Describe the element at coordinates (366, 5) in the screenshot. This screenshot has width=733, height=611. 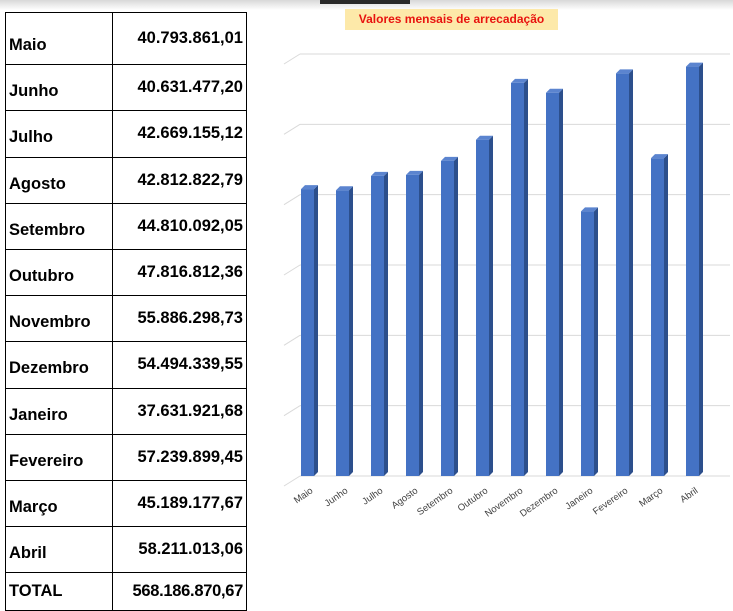
I see `window-top-bar` at that location.